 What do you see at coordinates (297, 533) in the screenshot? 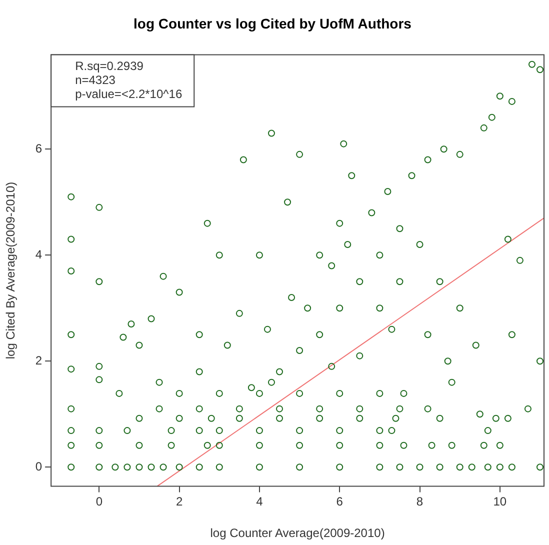
I see `x-axis-title: log Counter Average(2009-2010)` at bounding box center [297, 533].